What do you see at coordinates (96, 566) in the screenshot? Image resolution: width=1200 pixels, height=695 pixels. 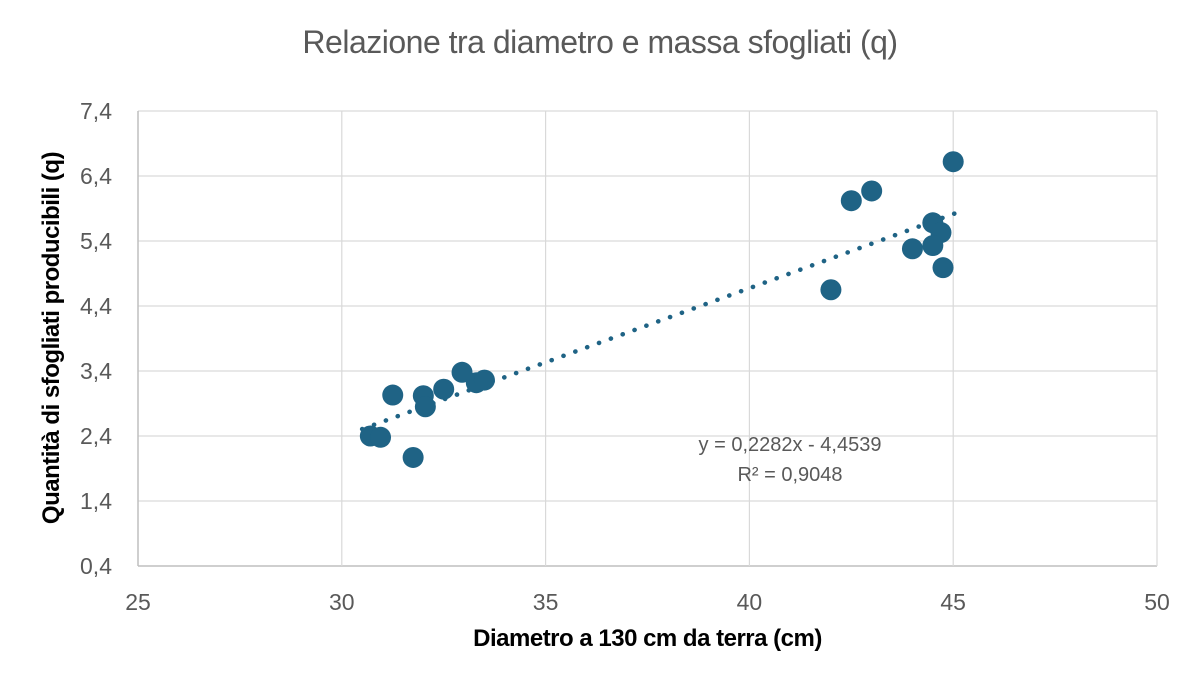 I see `y-tick-label: 0,4` at bounding box center [96, 566].